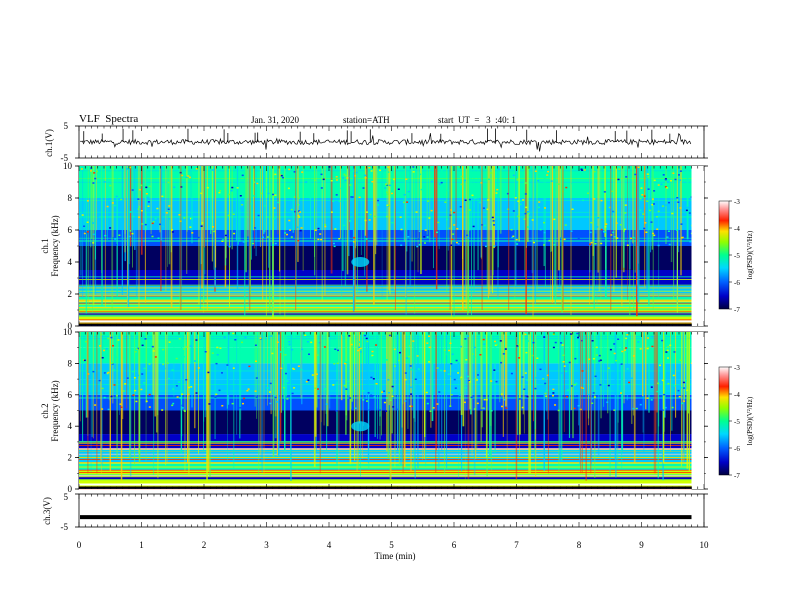  What do you see at coordinates (70, 395) in the screenshot?
I see `spectrogram-ytick-label: 6` at bounding box center [70, 395].